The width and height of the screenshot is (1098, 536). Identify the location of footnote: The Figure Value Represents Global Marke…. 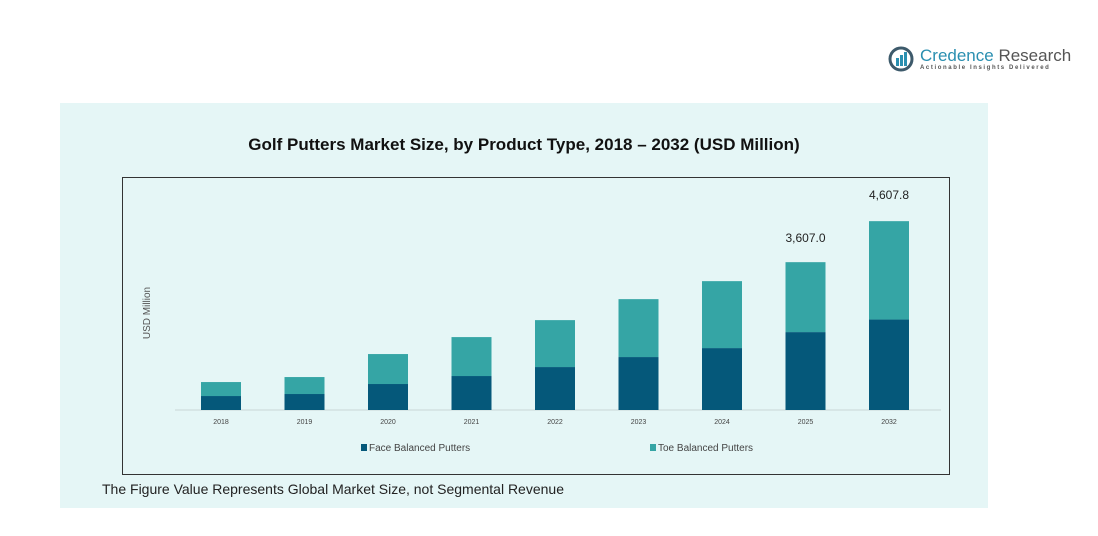
(333, 489).